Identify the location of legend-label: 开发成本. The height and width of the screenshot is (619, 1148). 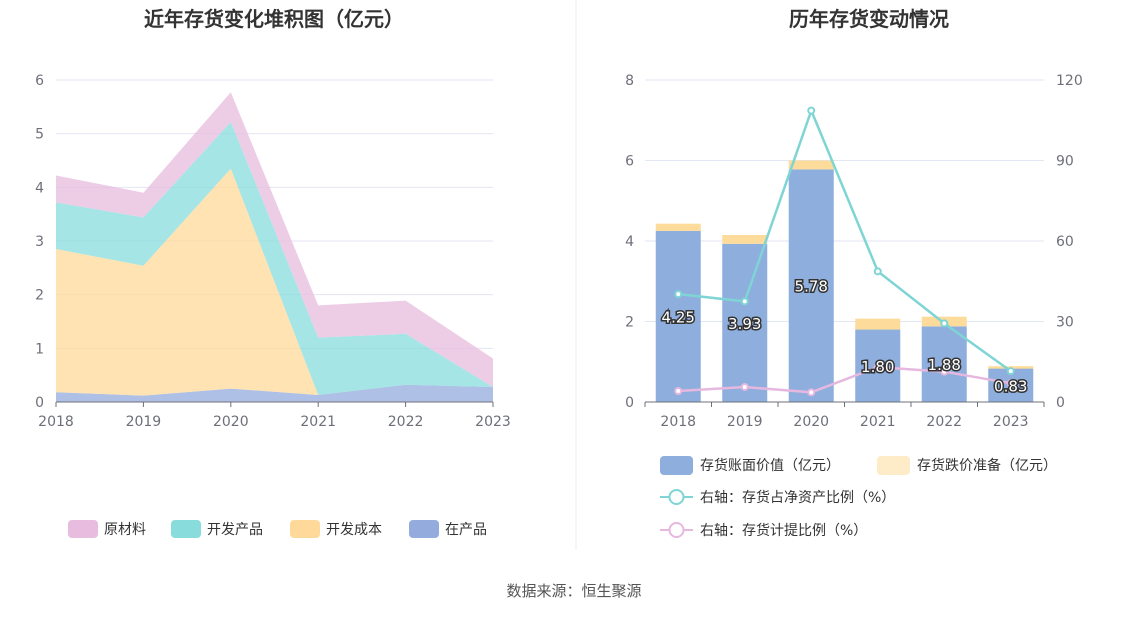
(354, 530).